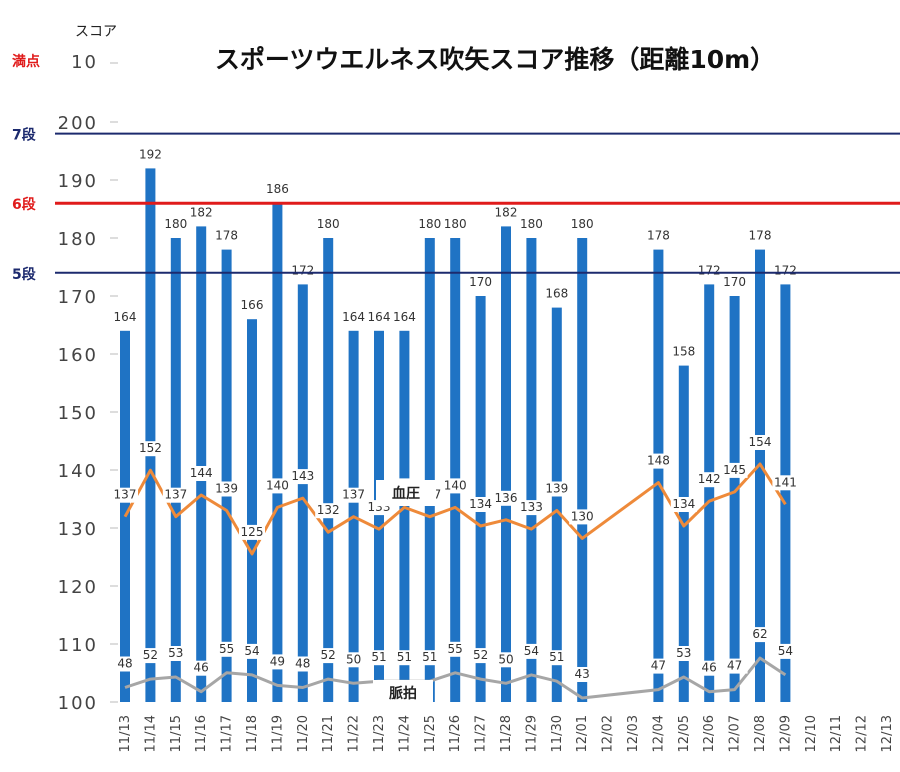 The image size is (900, 772). I want to click on pulse-label: 43, so click(582, 674).